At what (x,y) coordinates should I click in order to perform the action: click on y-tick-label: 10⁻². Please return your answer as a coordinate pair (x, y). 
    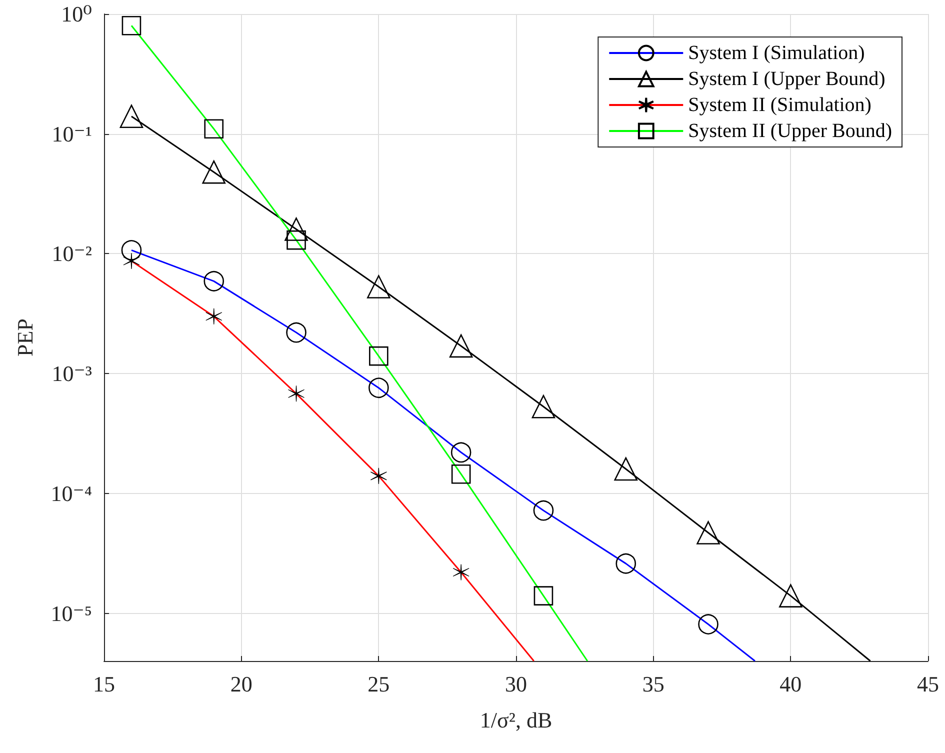
    Looking at the image, I should click on (72, 253).